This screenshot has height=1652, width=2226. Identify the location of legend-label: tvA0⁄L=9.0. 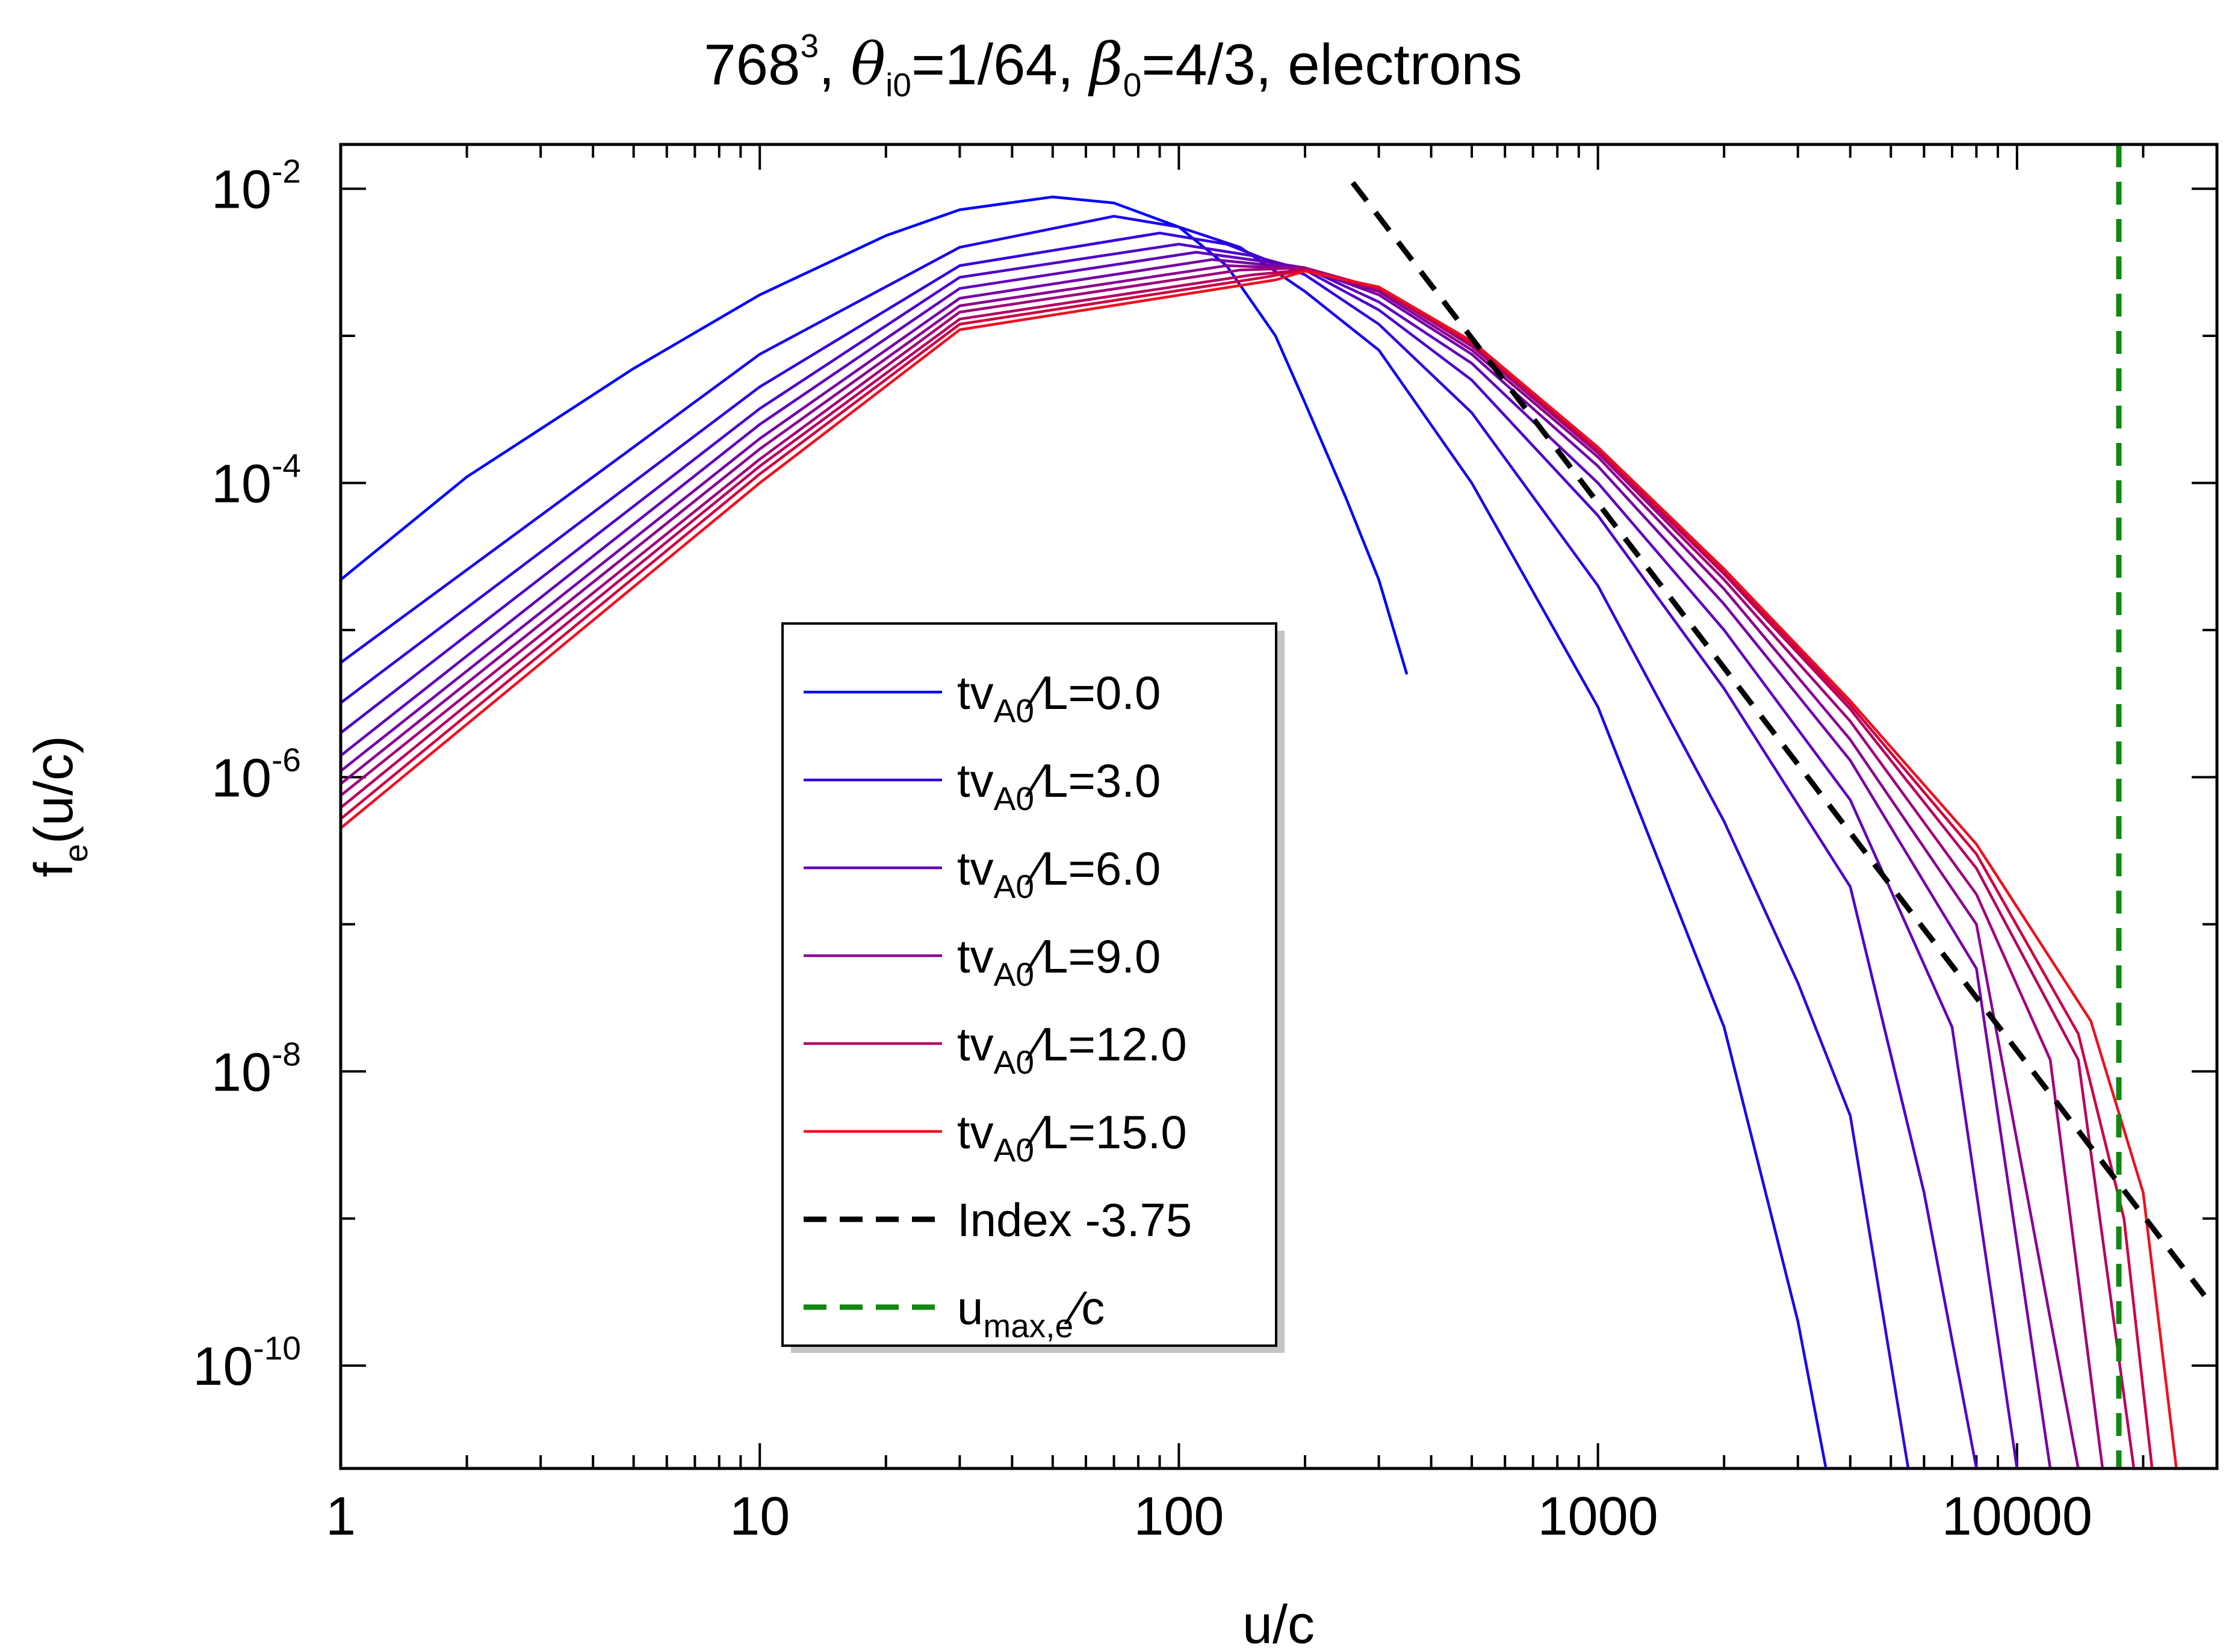
(1059, 962).